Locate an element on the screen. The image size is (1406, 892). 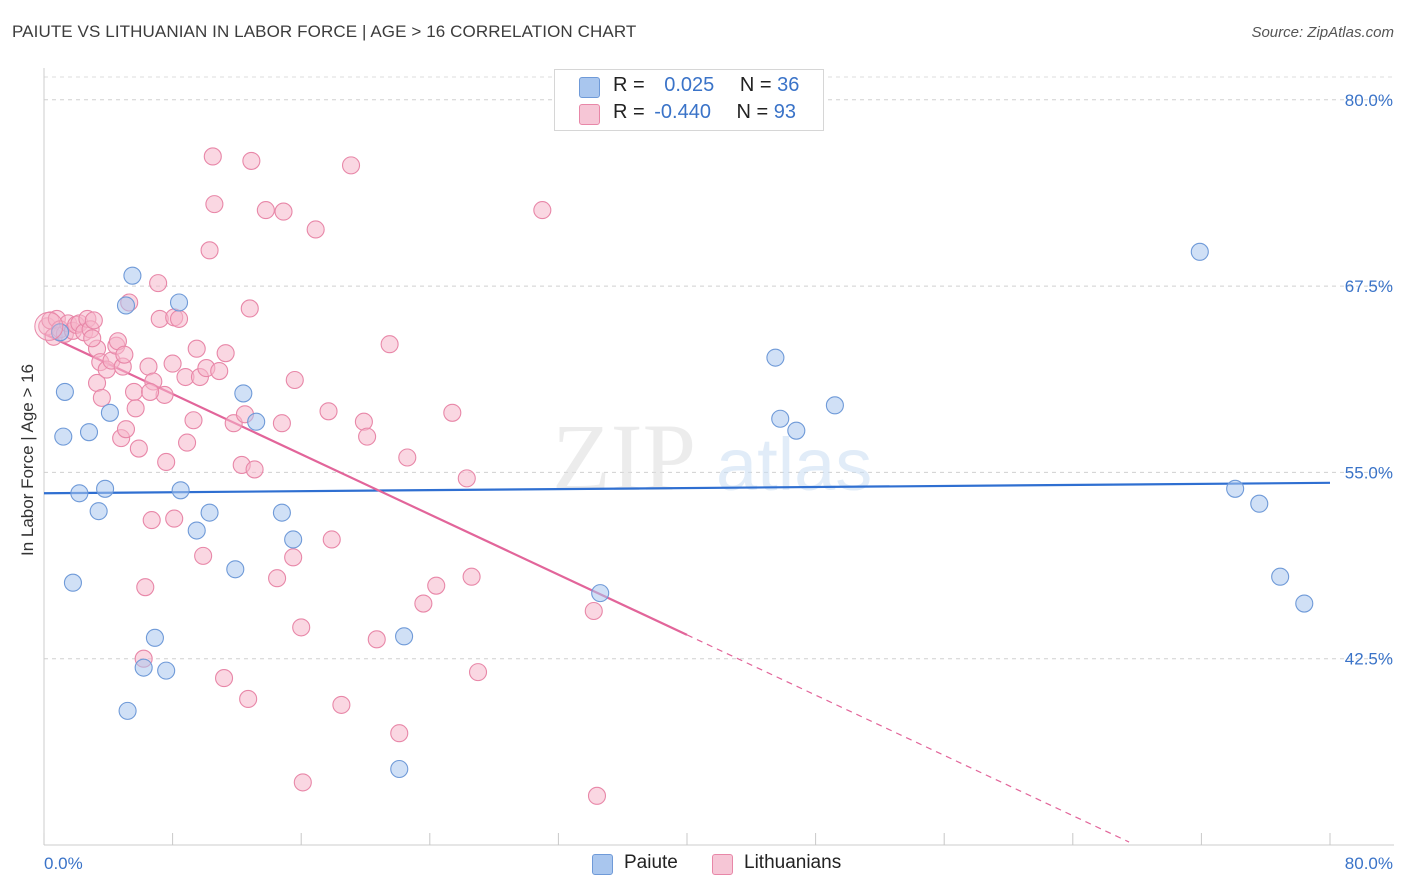
bottom-paiute-swatch is located at coordinates (602, 864).